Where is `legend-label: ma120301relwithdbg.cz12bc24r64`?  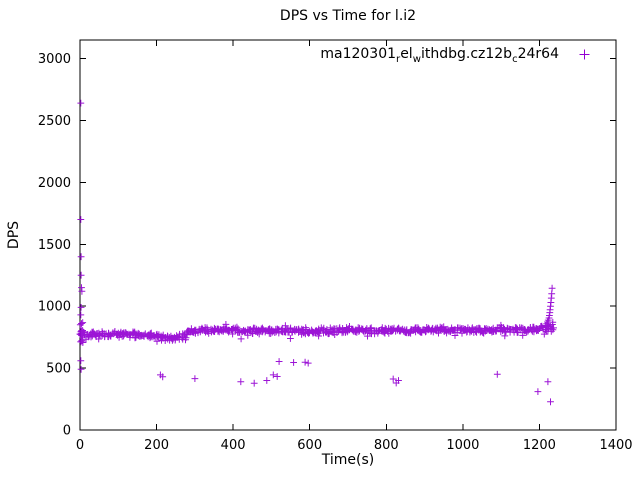
legend-label: ma120301relwithdbg.cz12bc24r64 is located at coordinates (439, 55).